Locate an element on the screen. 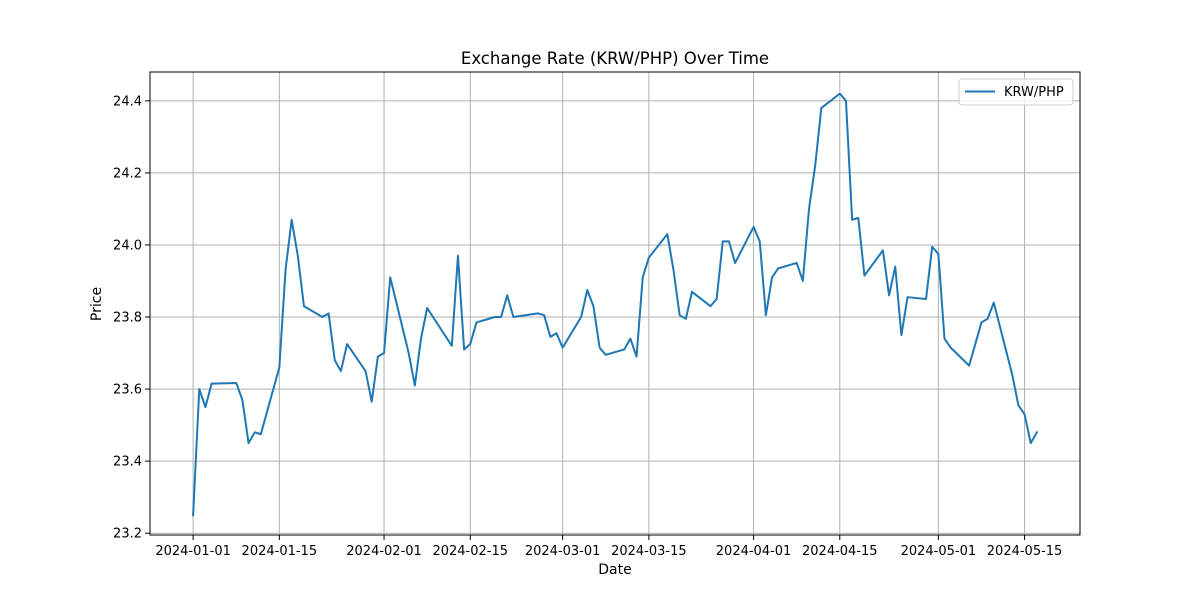 The width and height of the screenshot is (1200, 600). x-tick-label: 2024-03-15 is located at coordinates (649, 551).